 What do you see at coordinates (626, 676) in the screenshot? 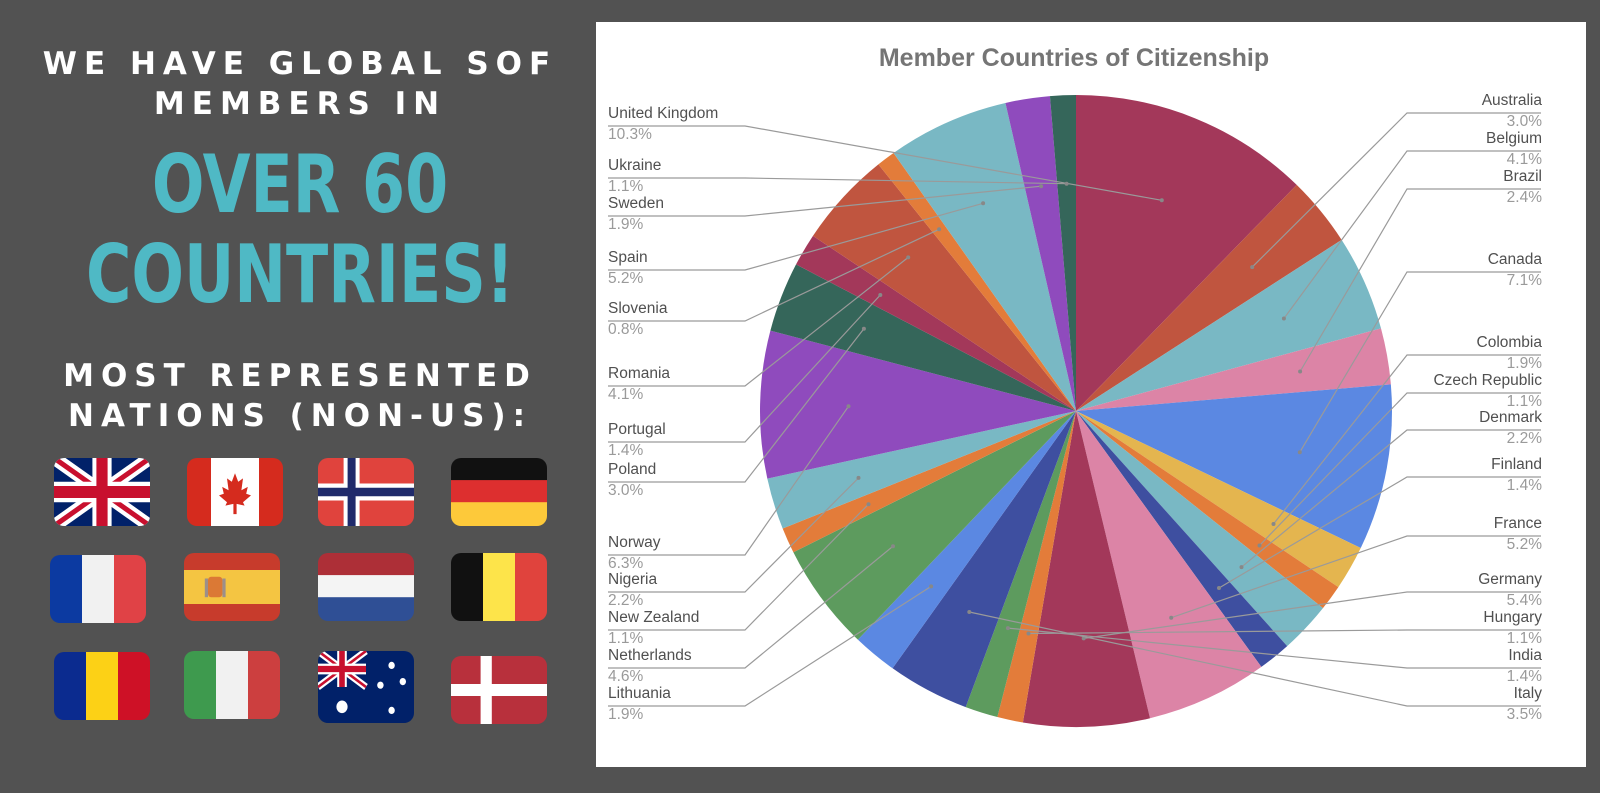
I see `slice-value-netherlands: 4.6%` at bounding box center [626, 676].